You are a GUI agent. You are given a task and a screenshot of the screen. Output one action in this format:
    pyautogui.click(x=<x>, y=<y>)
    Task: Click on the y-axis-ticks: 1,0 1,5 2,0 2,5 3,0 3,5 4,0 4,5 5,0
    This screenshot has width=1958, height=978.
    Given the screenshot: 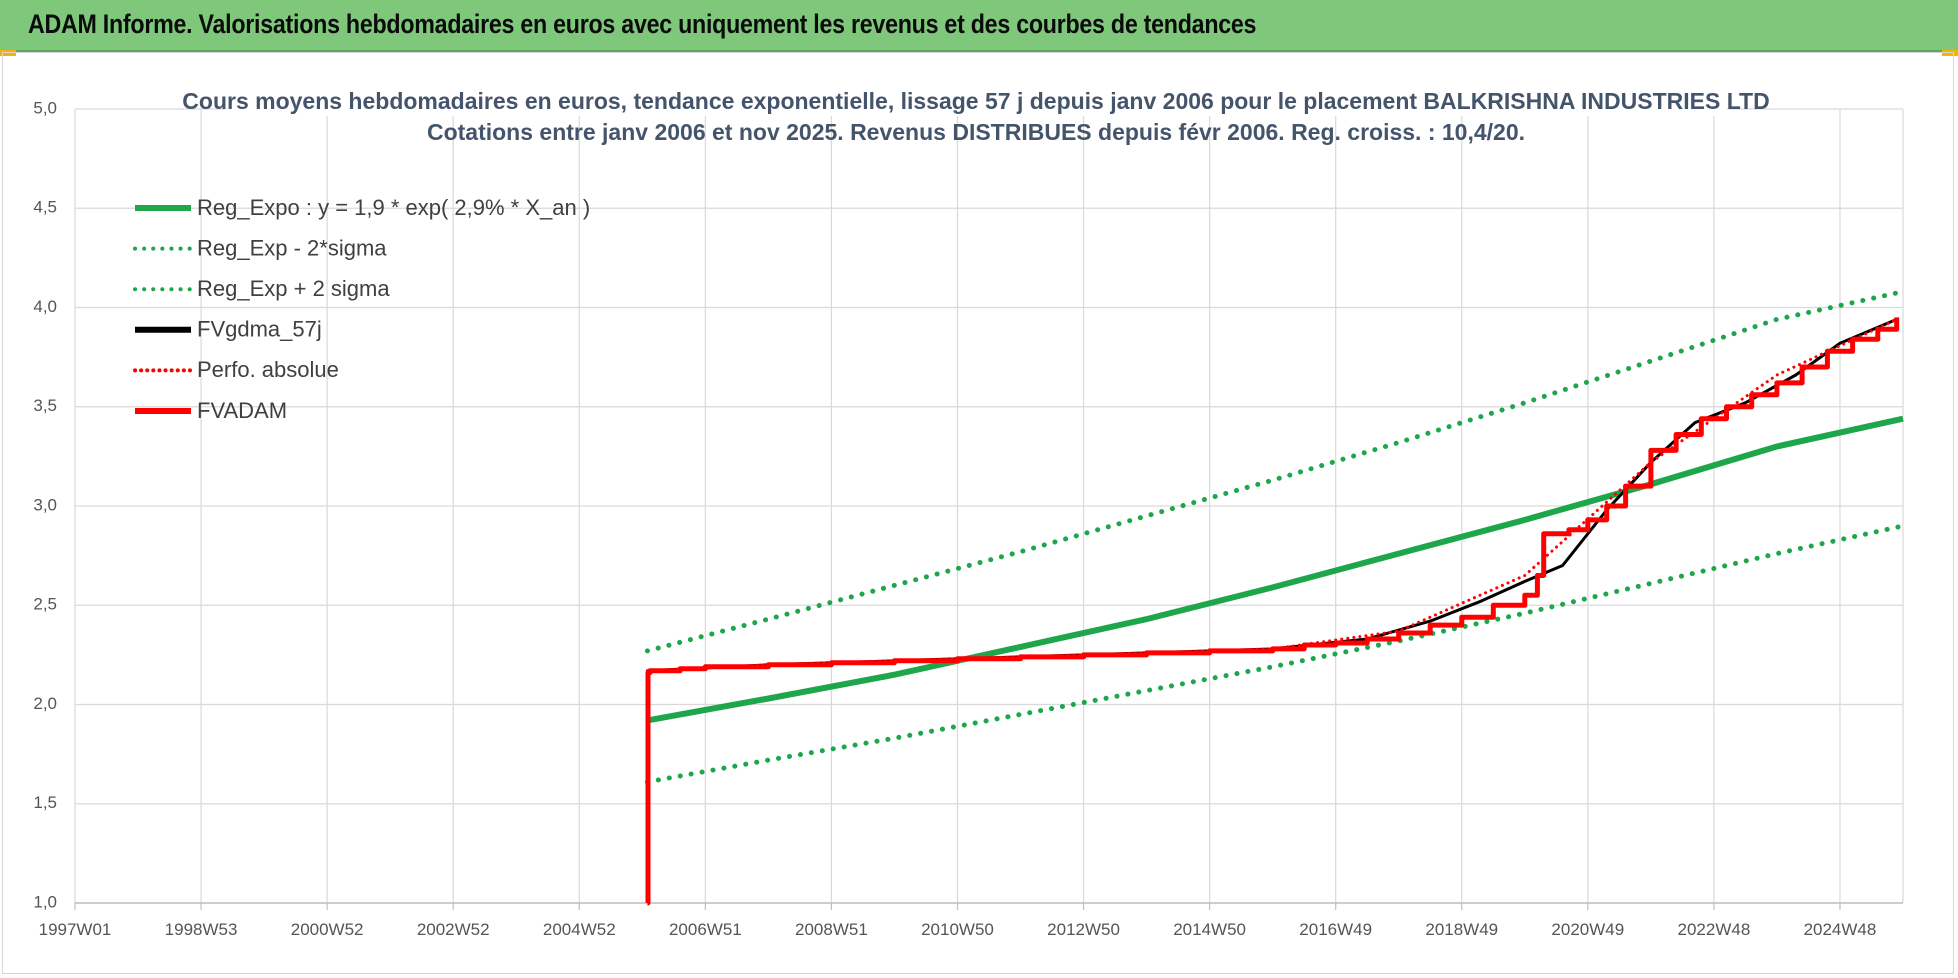 What is the action you would take?
    pyautogui.click(x=45, y=504)
    